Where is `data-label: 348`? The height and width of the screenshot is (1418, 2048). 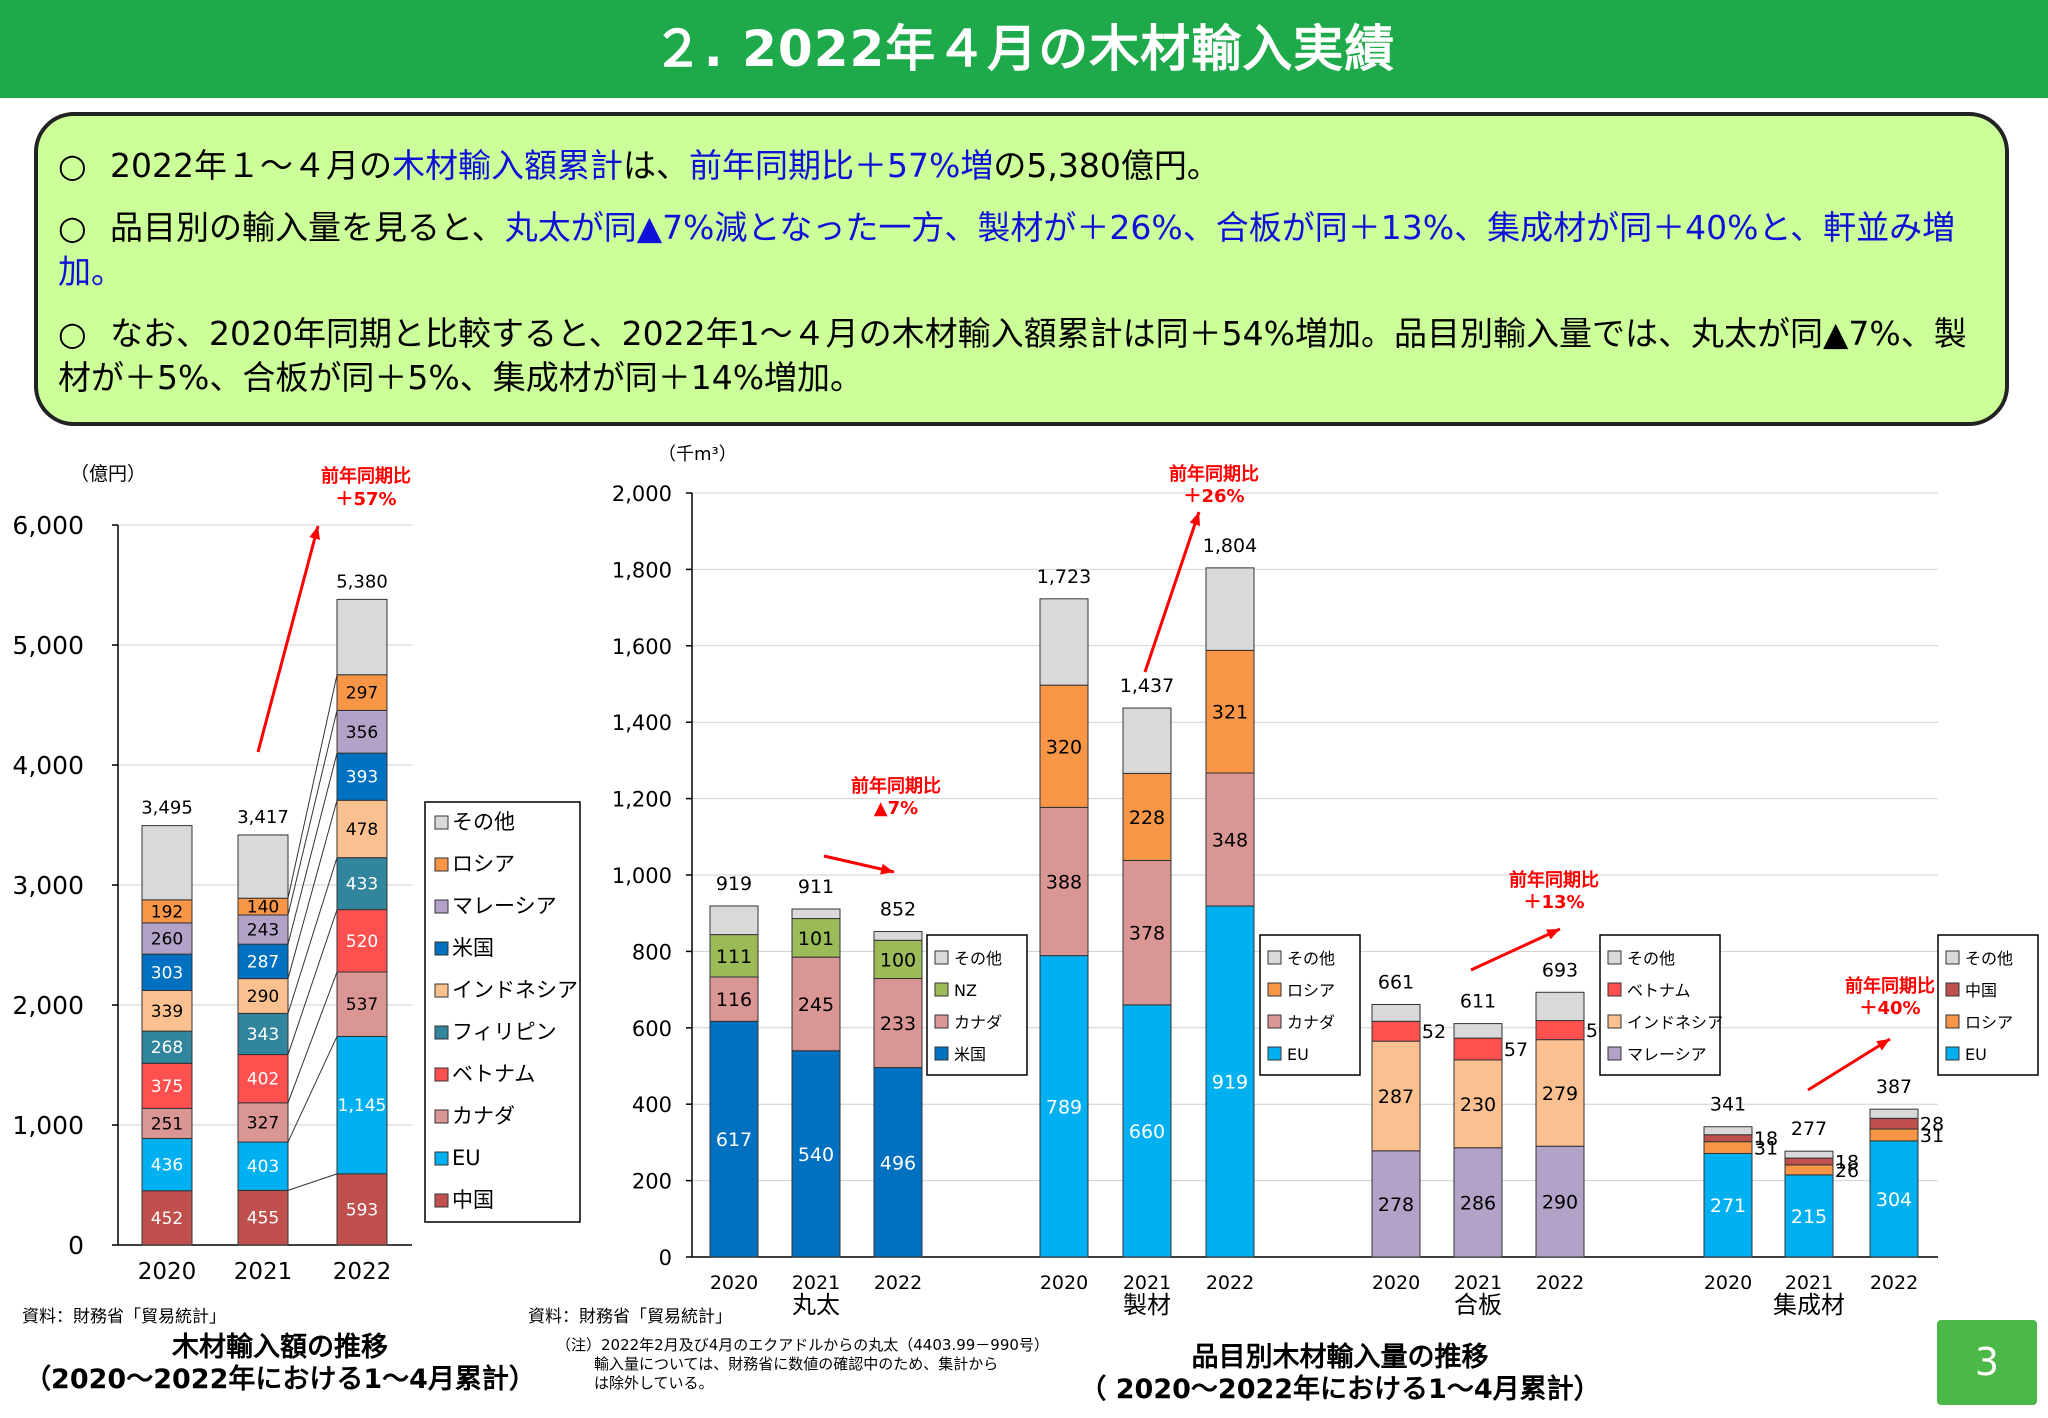
data-label: 348 is located at coordinates (1230, 840).